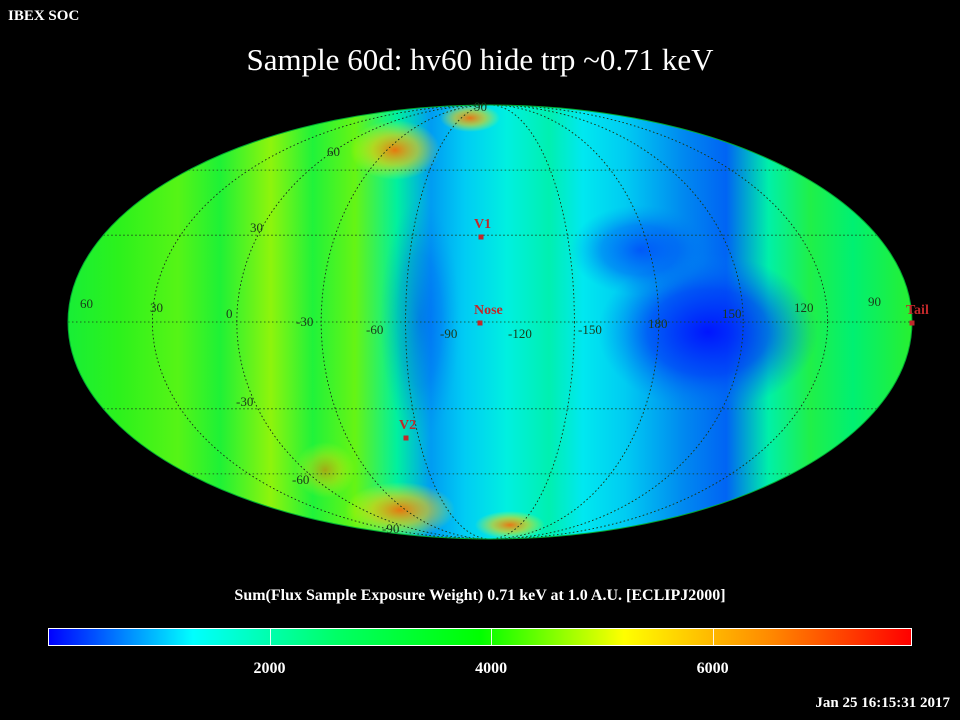 The image size is (960, 720). I want to click on marker-label: Tail, so click(917, 310).